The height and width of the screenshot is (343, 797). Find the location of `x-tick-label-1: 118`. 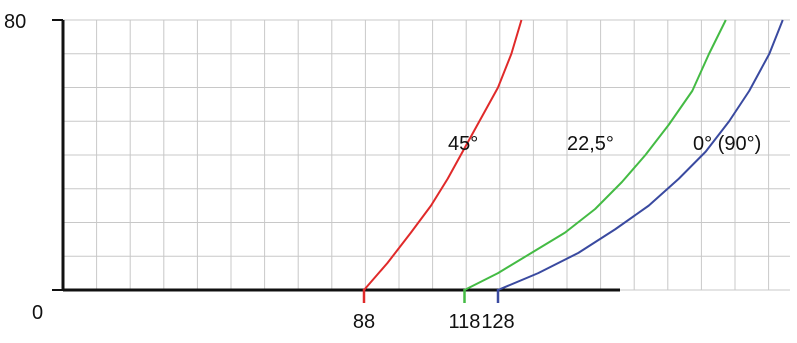

x-tick-label-1: 118 is located at coordinates (465, 322).